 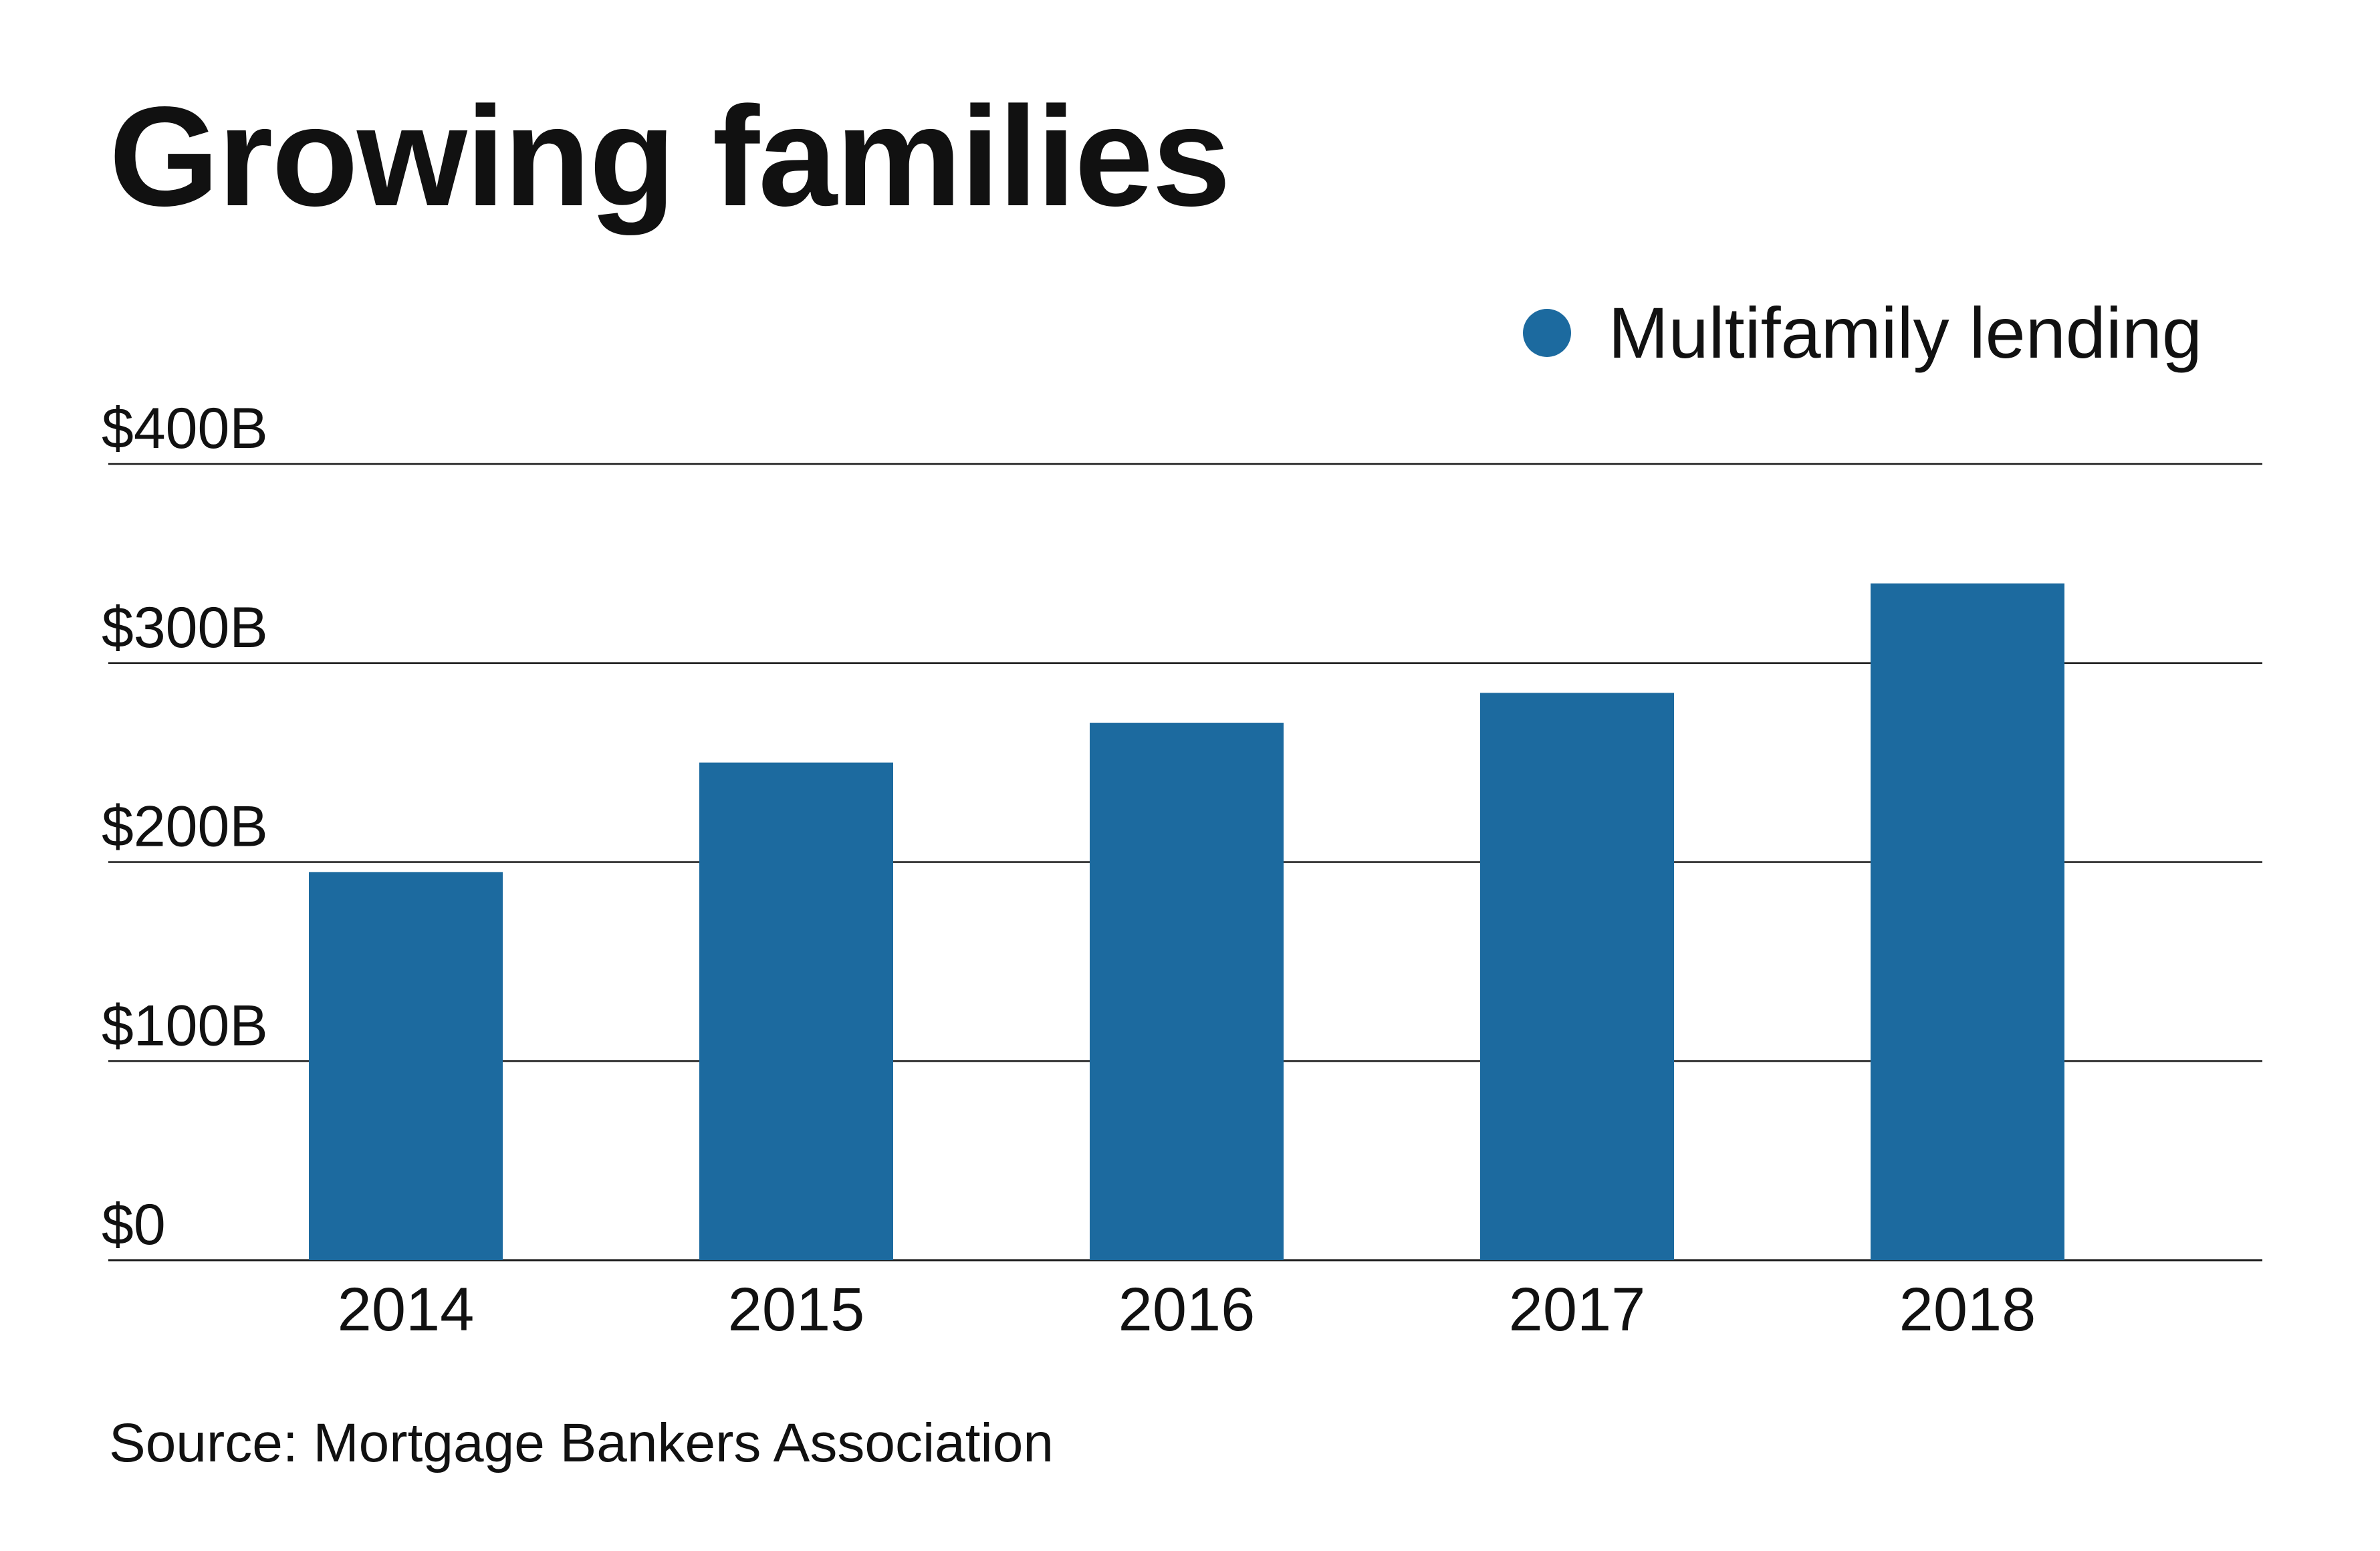 What do you see at coordinates (1967, 921) in the screenshot?
I see `bar-2018` at bounding box center [1967, 921].